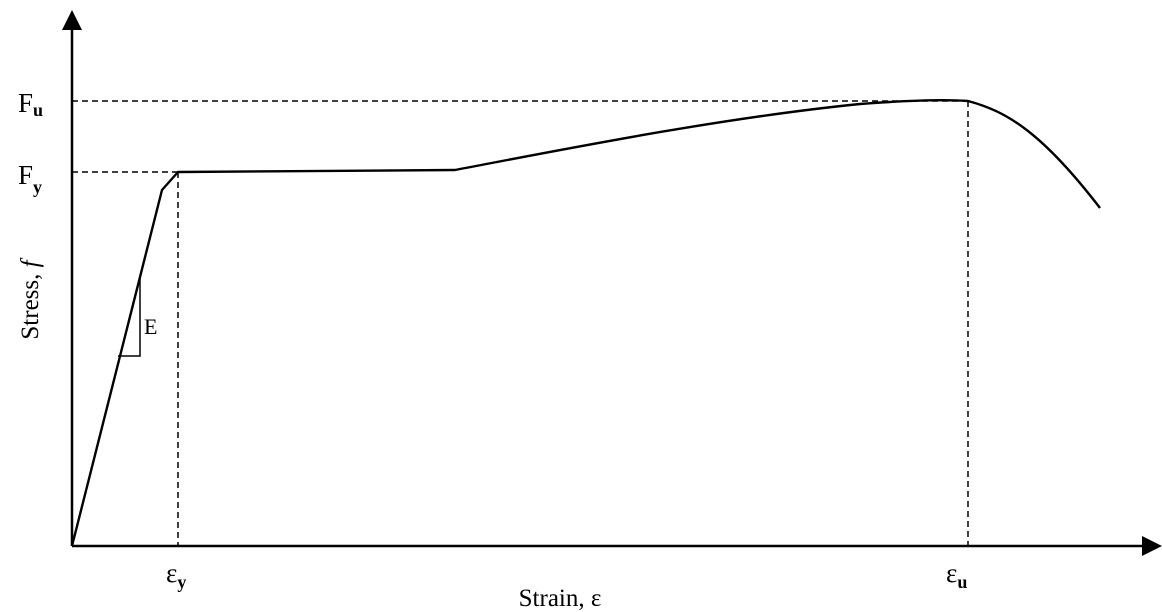 The height and width of the screenshot is (612, 1162). I want to click on y-axis-label: Stress, f, so click(30, 298).